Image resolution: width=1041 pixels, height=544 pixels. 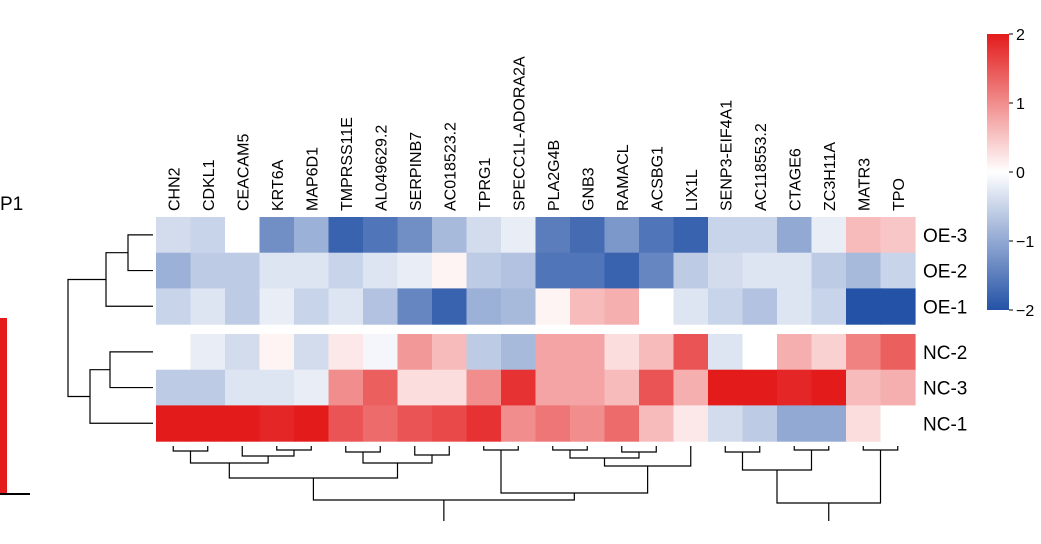 I want to click on column-label: CDKL1, so click(x=209, y=185).